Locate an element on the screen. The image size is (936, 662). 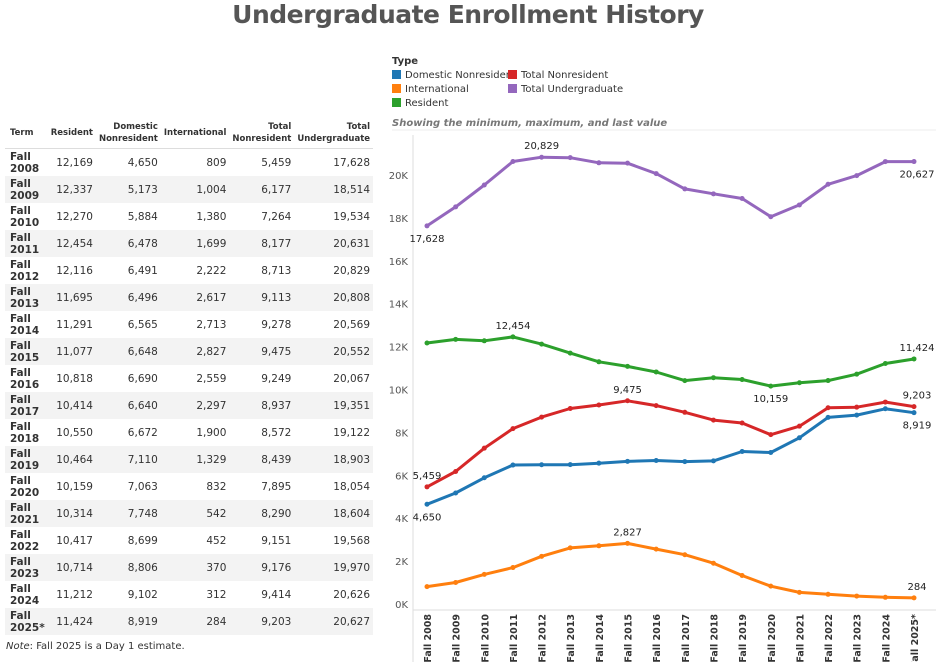
cell-international: 832 is located at coordinates (216, 486).